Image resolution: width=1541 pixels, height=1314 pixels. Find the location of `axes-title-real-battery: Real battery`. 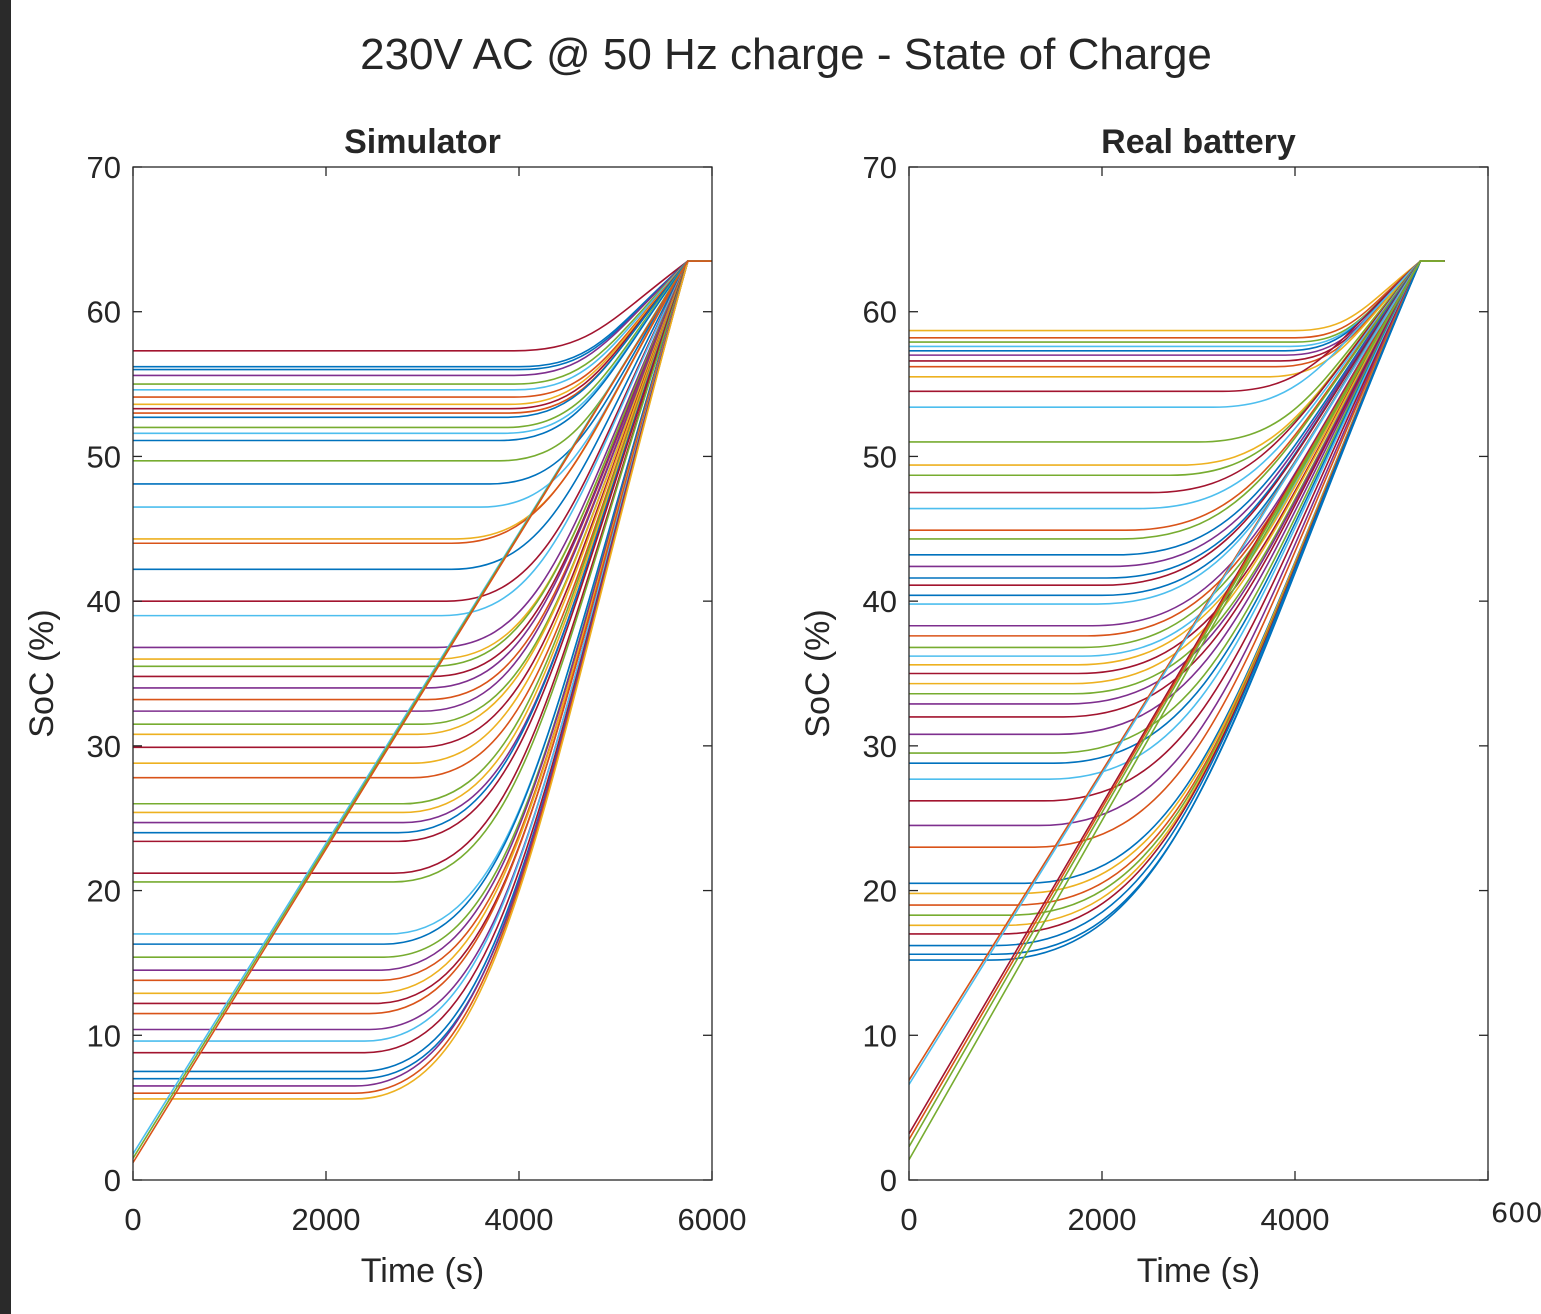

axes-title-real-battery: Real battery is located at coordinates (1198, 142).